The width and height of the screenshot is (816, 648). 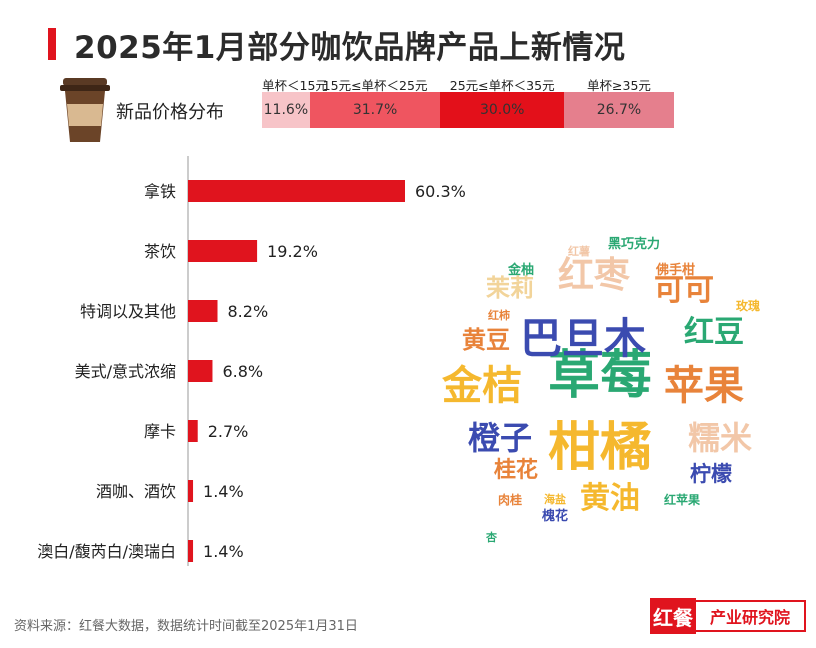 What do you see at coordinates (510, 500) in the screenshot?
I see `word-cloud-word: 肉桂` at bounding box center [510, 500].